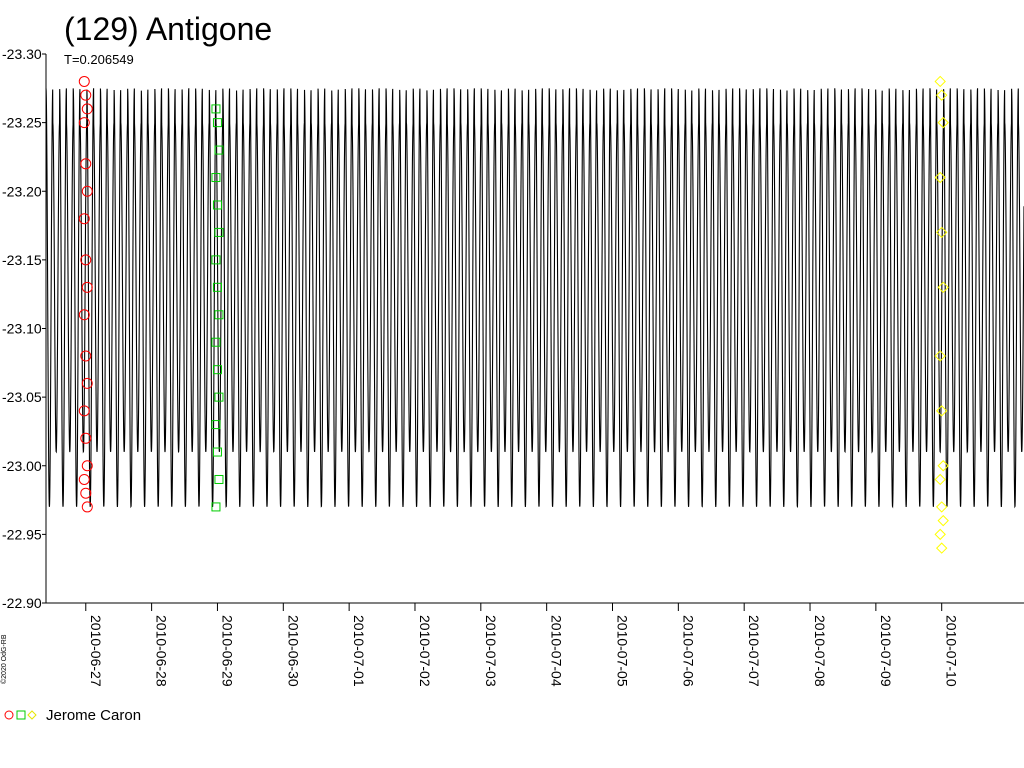 The image size is (1024, 768). Describe the element at coordinates (293, 651) in the screenshot. I see `x-tick-label: 2010-06-30` at that location.